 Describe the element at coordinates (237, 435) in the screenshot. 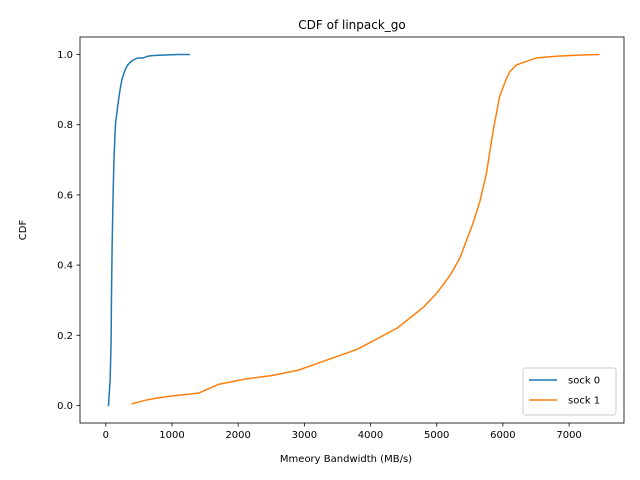

I see `x-tick-label: 2000` at that location.